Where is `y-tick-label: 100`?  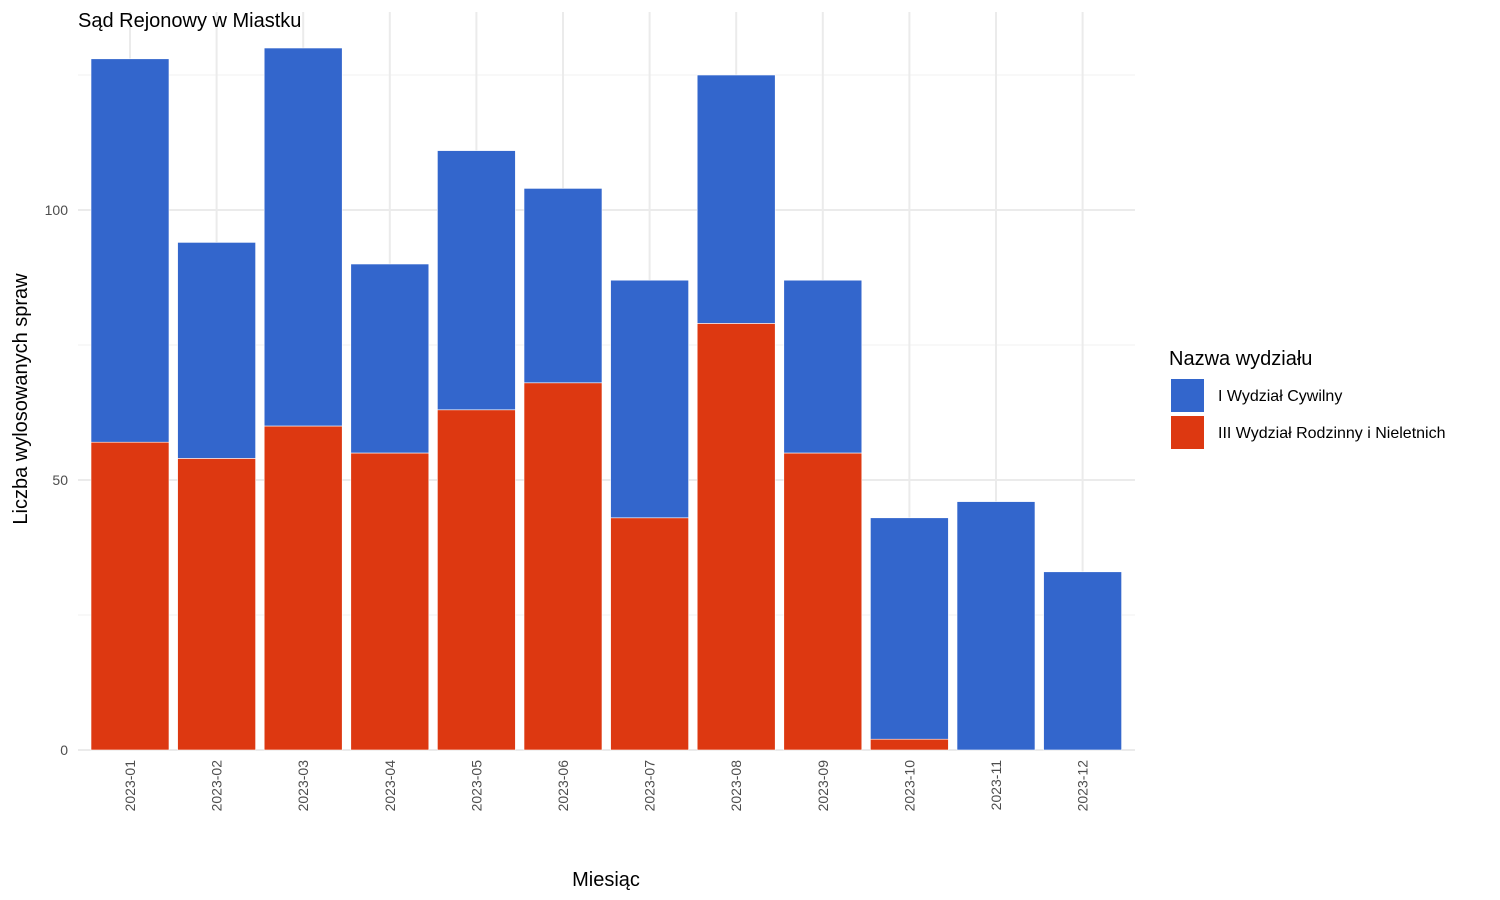 y-tick-label: 100 is located at coordinates (57, 210).